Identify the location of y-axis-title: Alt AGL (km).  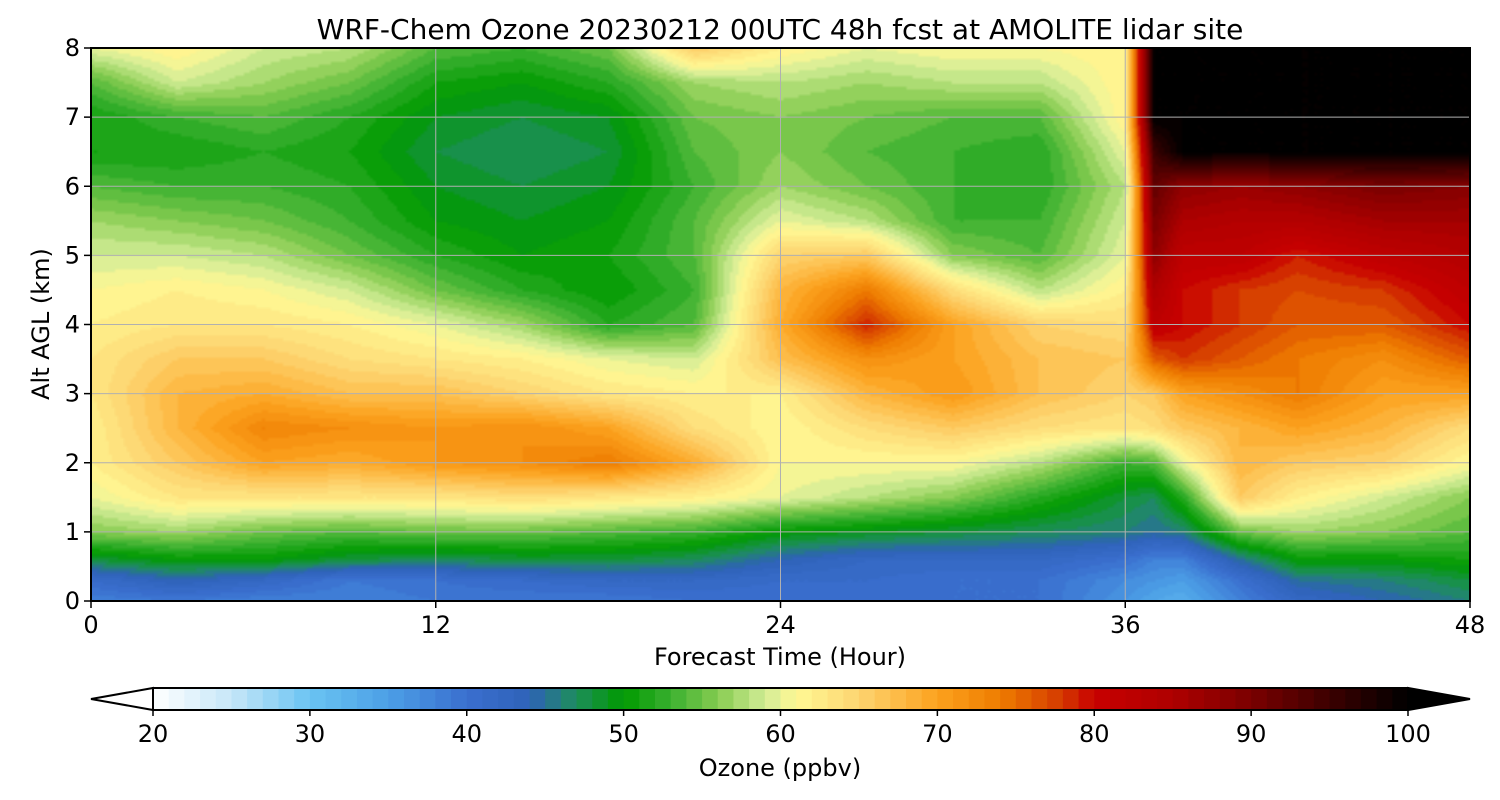
(41, 324).